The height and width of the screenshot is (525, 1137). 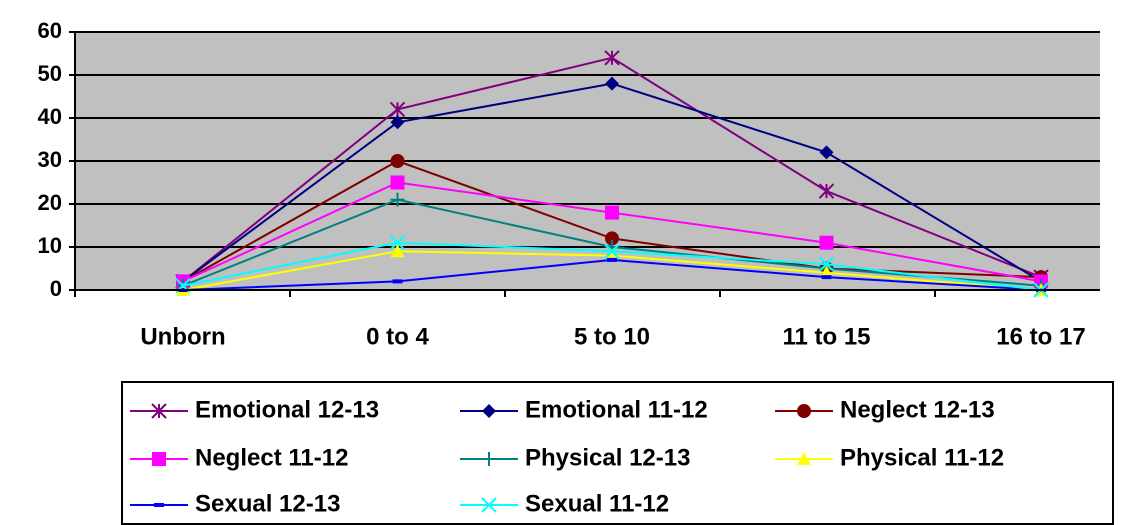 I want to click on y-tick-label: 0, so click(x=56, y=288).